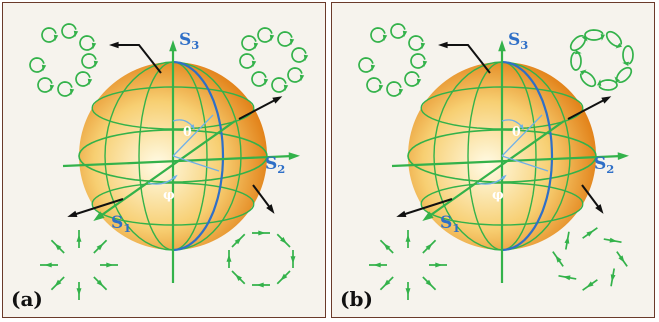 This screenshot has height=322, width=659. I want to click on bottom-left-pointer-arrow-arrowhead, so click(401, 213).